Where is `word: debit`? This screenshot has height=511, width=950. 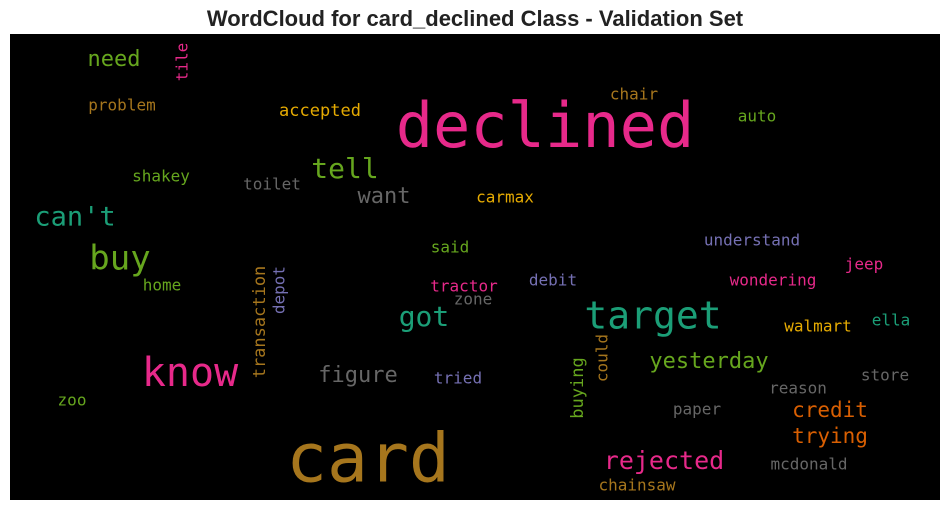 word: debit is located at coordinates (553, 280).